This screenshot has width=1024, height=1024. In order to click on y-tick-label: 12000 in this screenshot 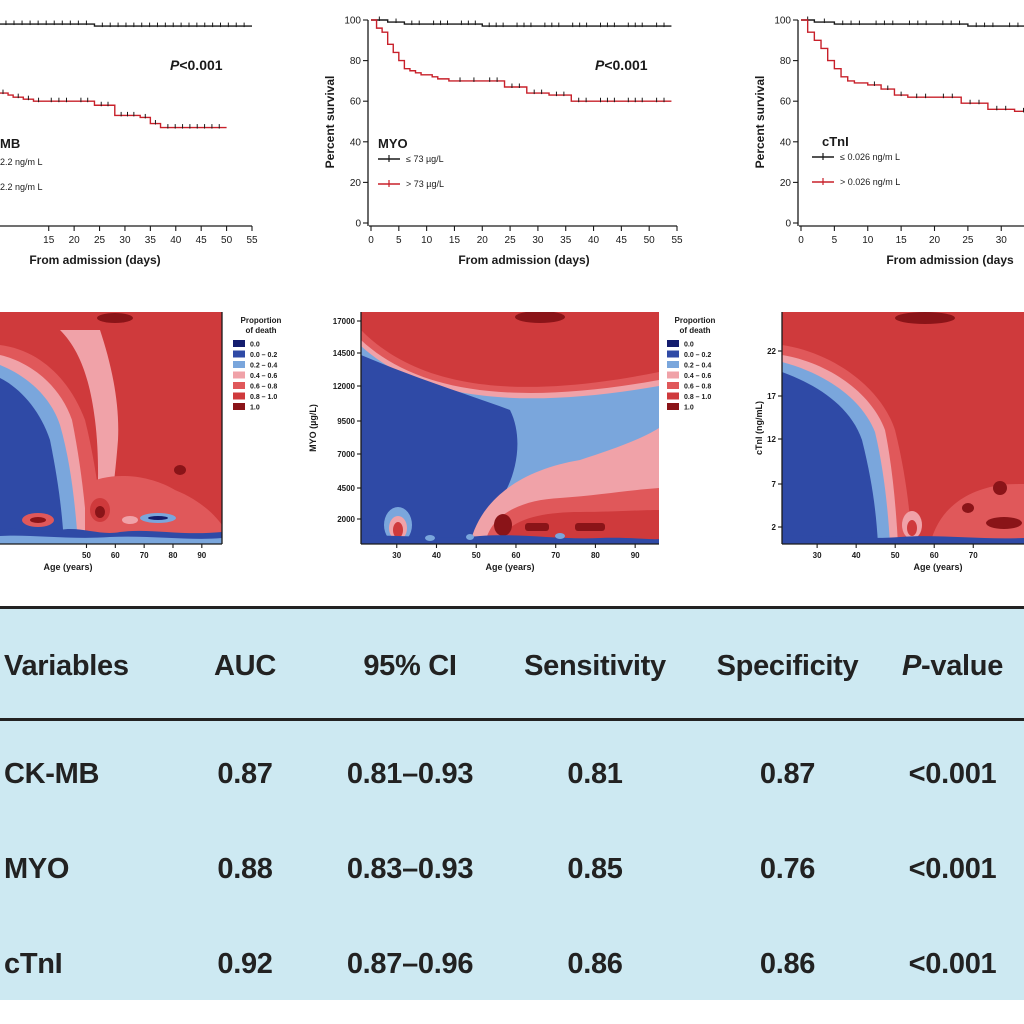, I will do `click(344, 386)`.